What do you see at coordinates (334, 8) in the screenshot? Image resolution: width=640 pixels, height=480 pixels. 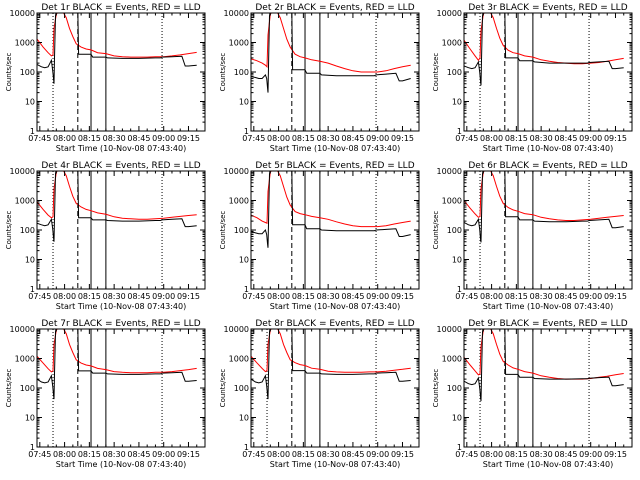 I see `panel-title: Det 2r BLACK = Events, RED = LLD` at bounding box center [334, 8].